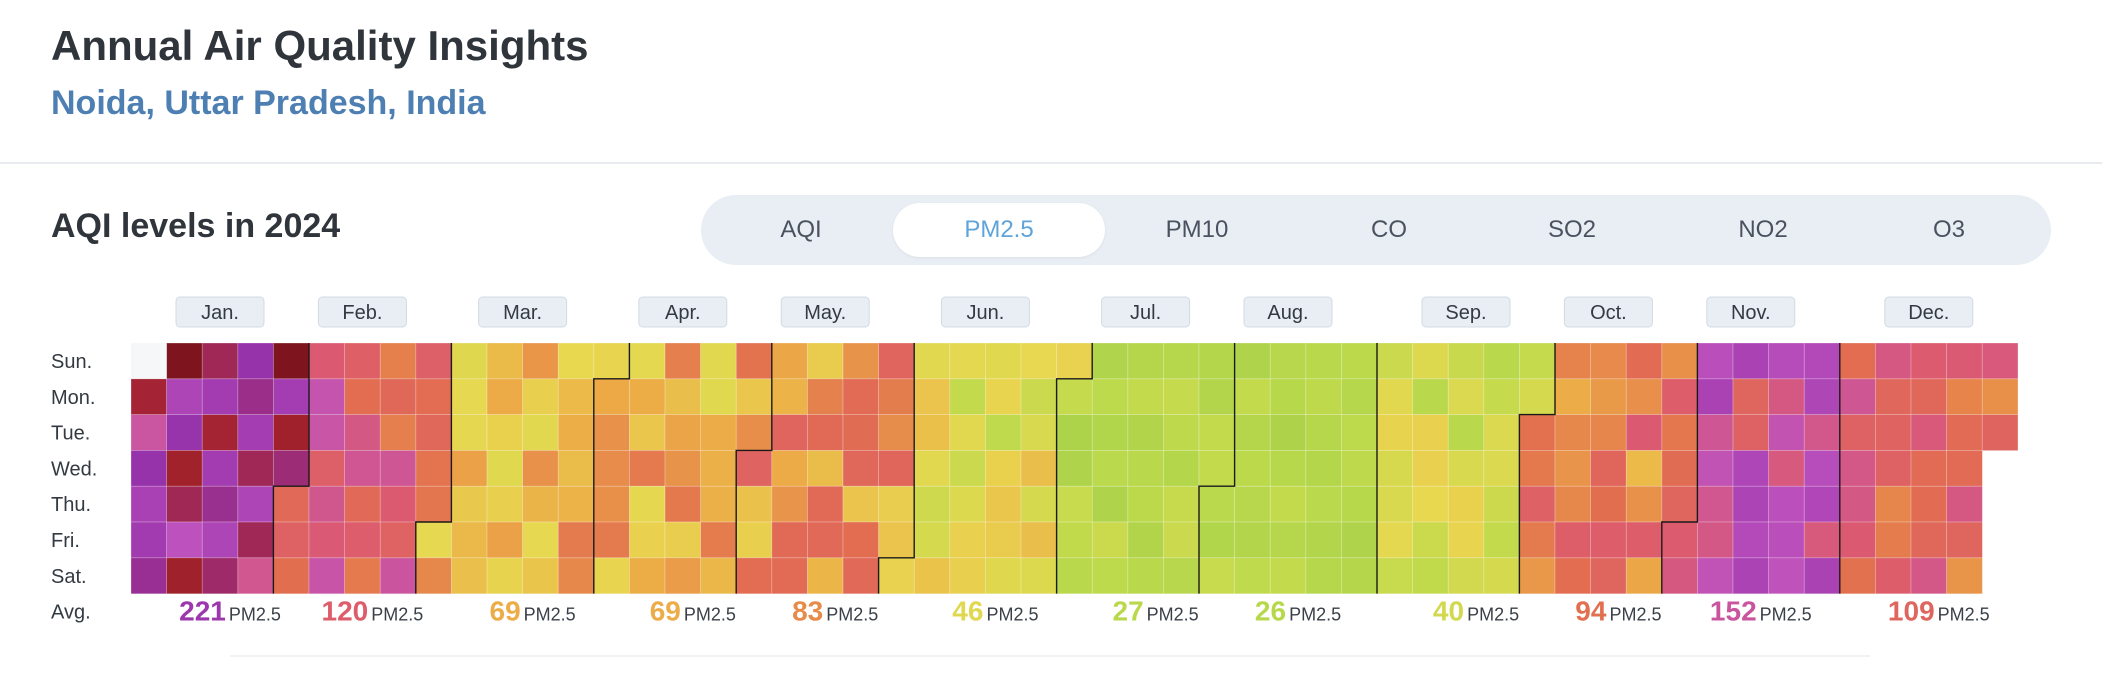 The height and width of the screenshot is (682, 2102). What do you see at coordinates (999, 230) in the screenshot?
I see `tab-pm25: PM2.5` at bounding box center [999, 230].